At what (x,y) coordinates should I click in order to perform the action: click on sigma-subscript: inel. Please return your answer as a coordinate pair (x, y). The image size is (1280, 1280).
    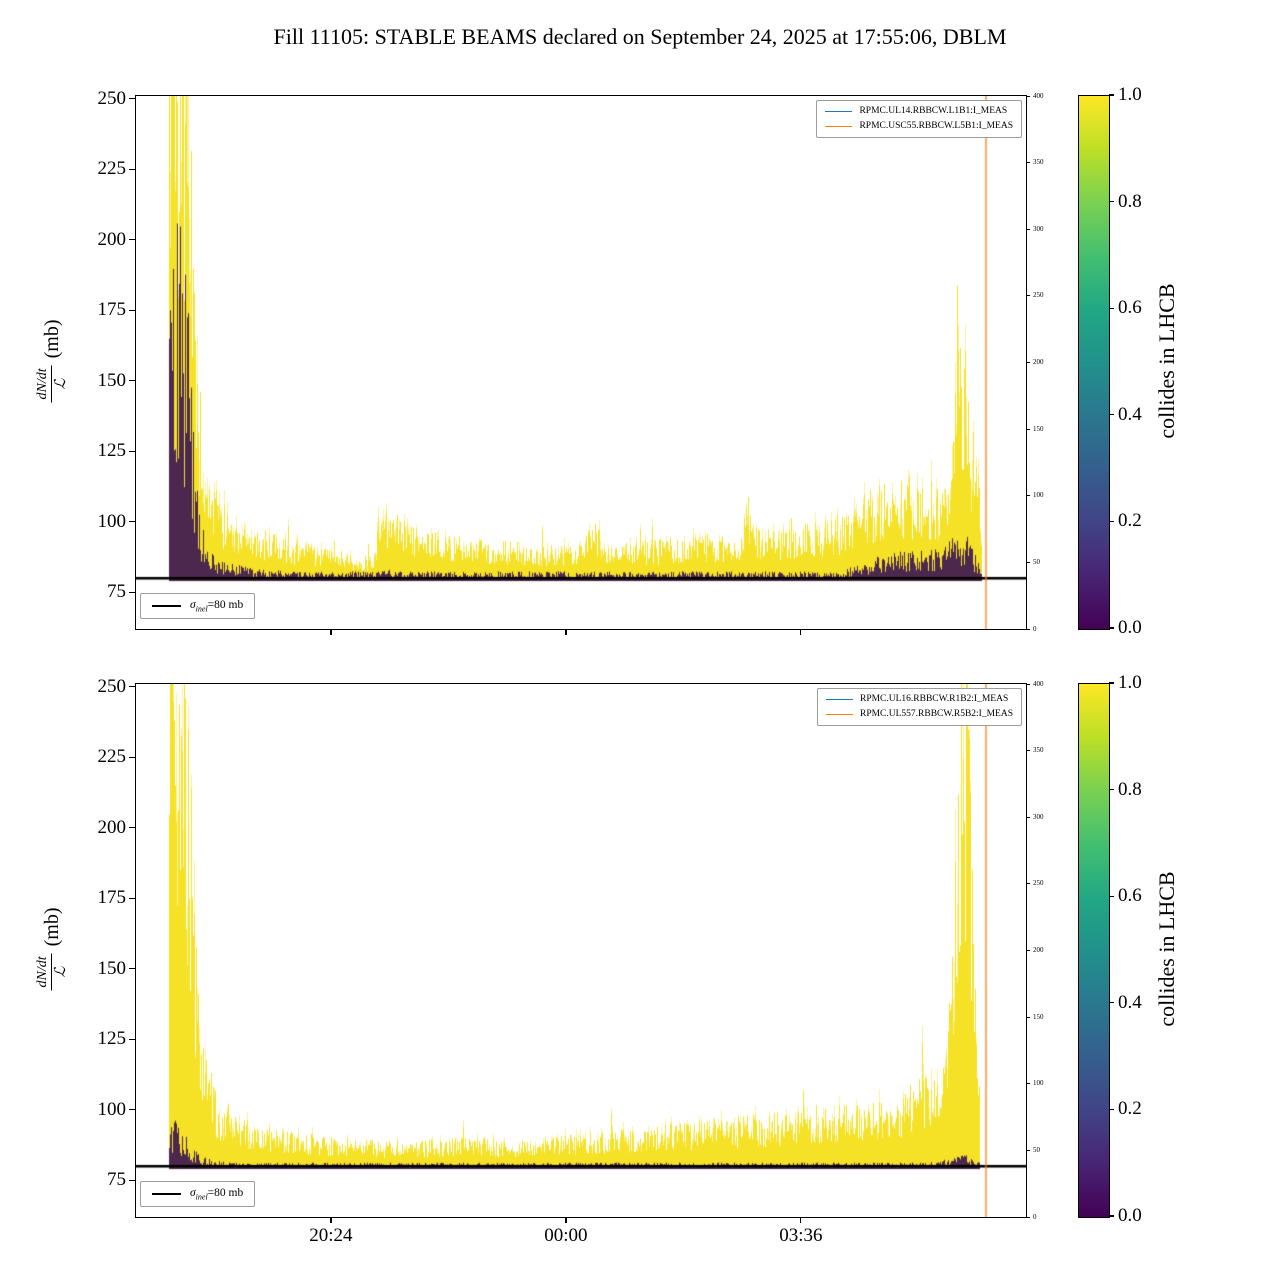
    Looking at the image, I should click on (201, 608).